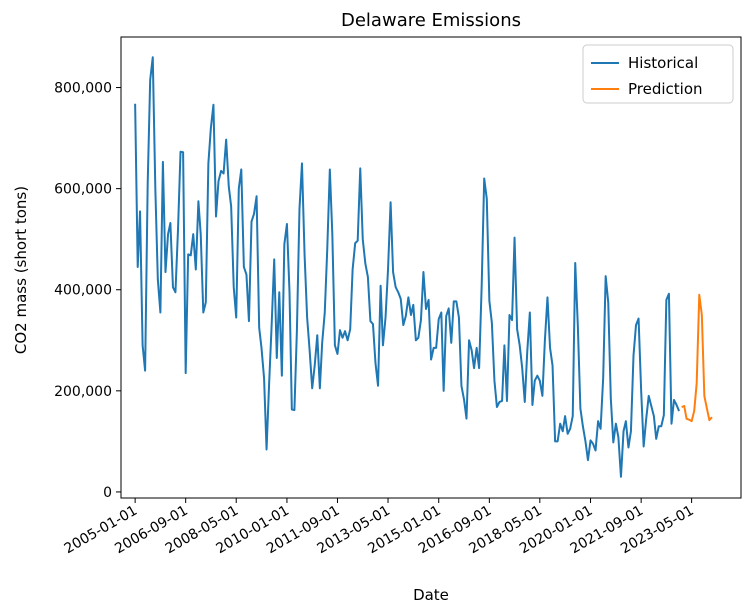 This screenshot has height=616, width=753. I want to click on y-axis-ticks: 0 200,000 400,000 600,000 800,000, so click(87, 291).